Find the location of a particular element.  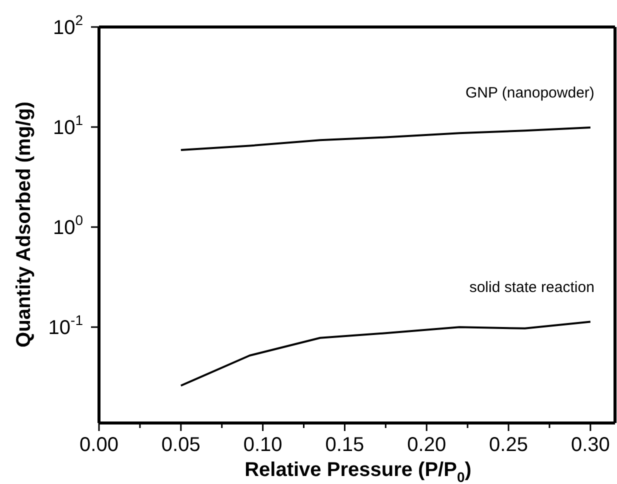

y-axis-title: Quantity Adsorbed (mg/g) is located at coordinates (24, 225).